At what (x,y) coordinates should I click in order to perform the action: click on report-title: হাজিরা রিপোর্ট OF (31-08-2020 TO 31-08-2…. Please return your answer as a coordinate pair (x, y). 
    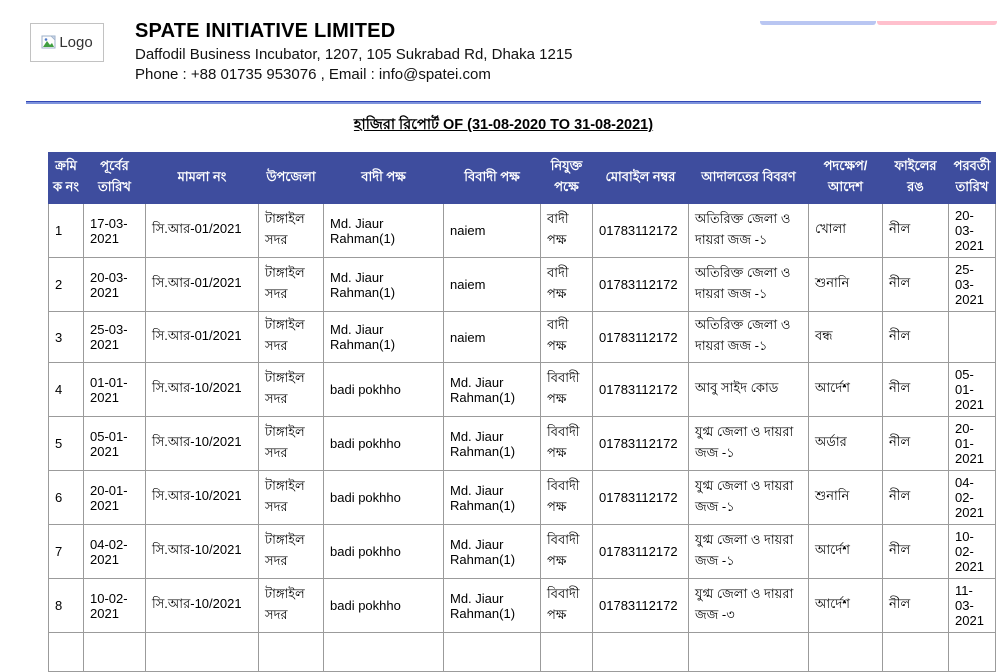
    Looking at the image, I should click on (503, 125).